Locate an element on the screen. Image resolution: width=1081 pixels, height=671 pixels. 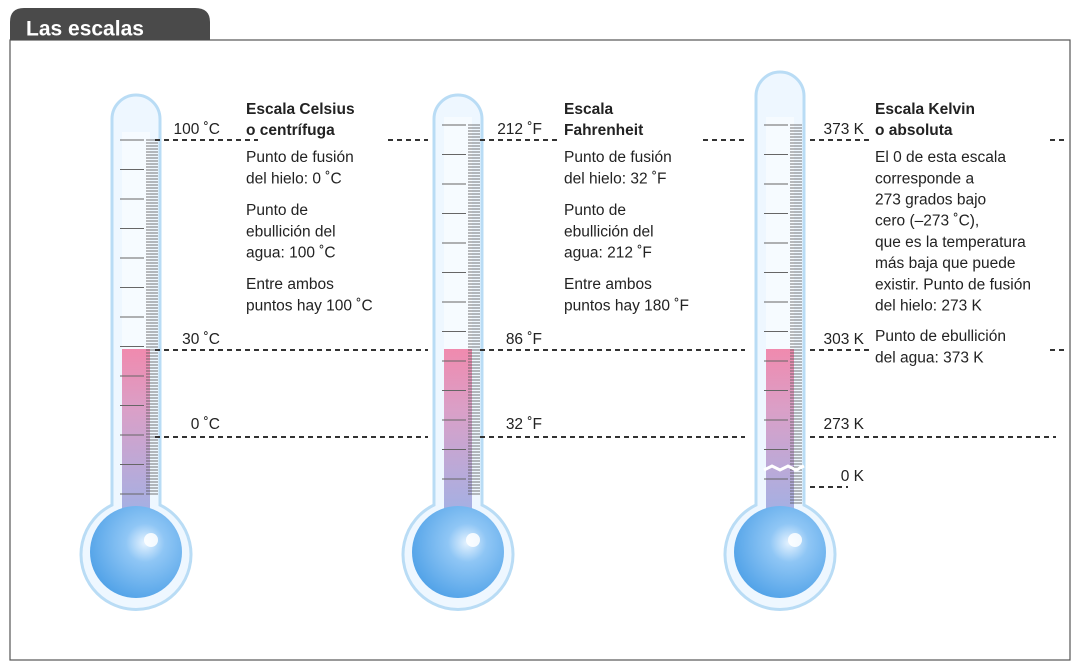
scale-title: o absoluta is located at coordinates (914, 130).